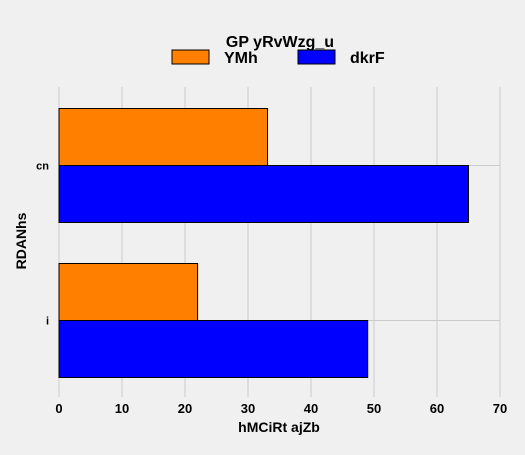 The image size is (525, 455). Describe the element at coordinates (241, 58) in the screenshot. I see `legend-label: YMh` at that location.